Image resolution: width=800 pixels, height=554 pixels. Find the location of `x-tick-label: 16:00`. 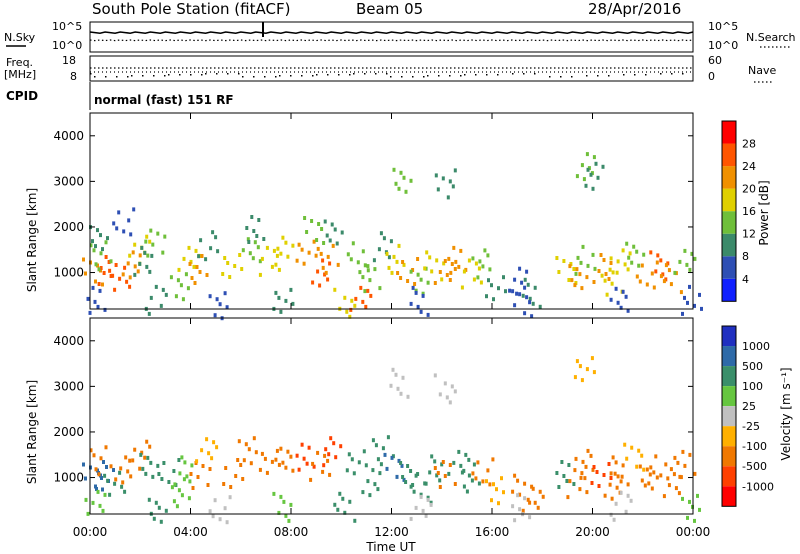

x-tick-label: 16:00 is located at coordinates (492, 532).